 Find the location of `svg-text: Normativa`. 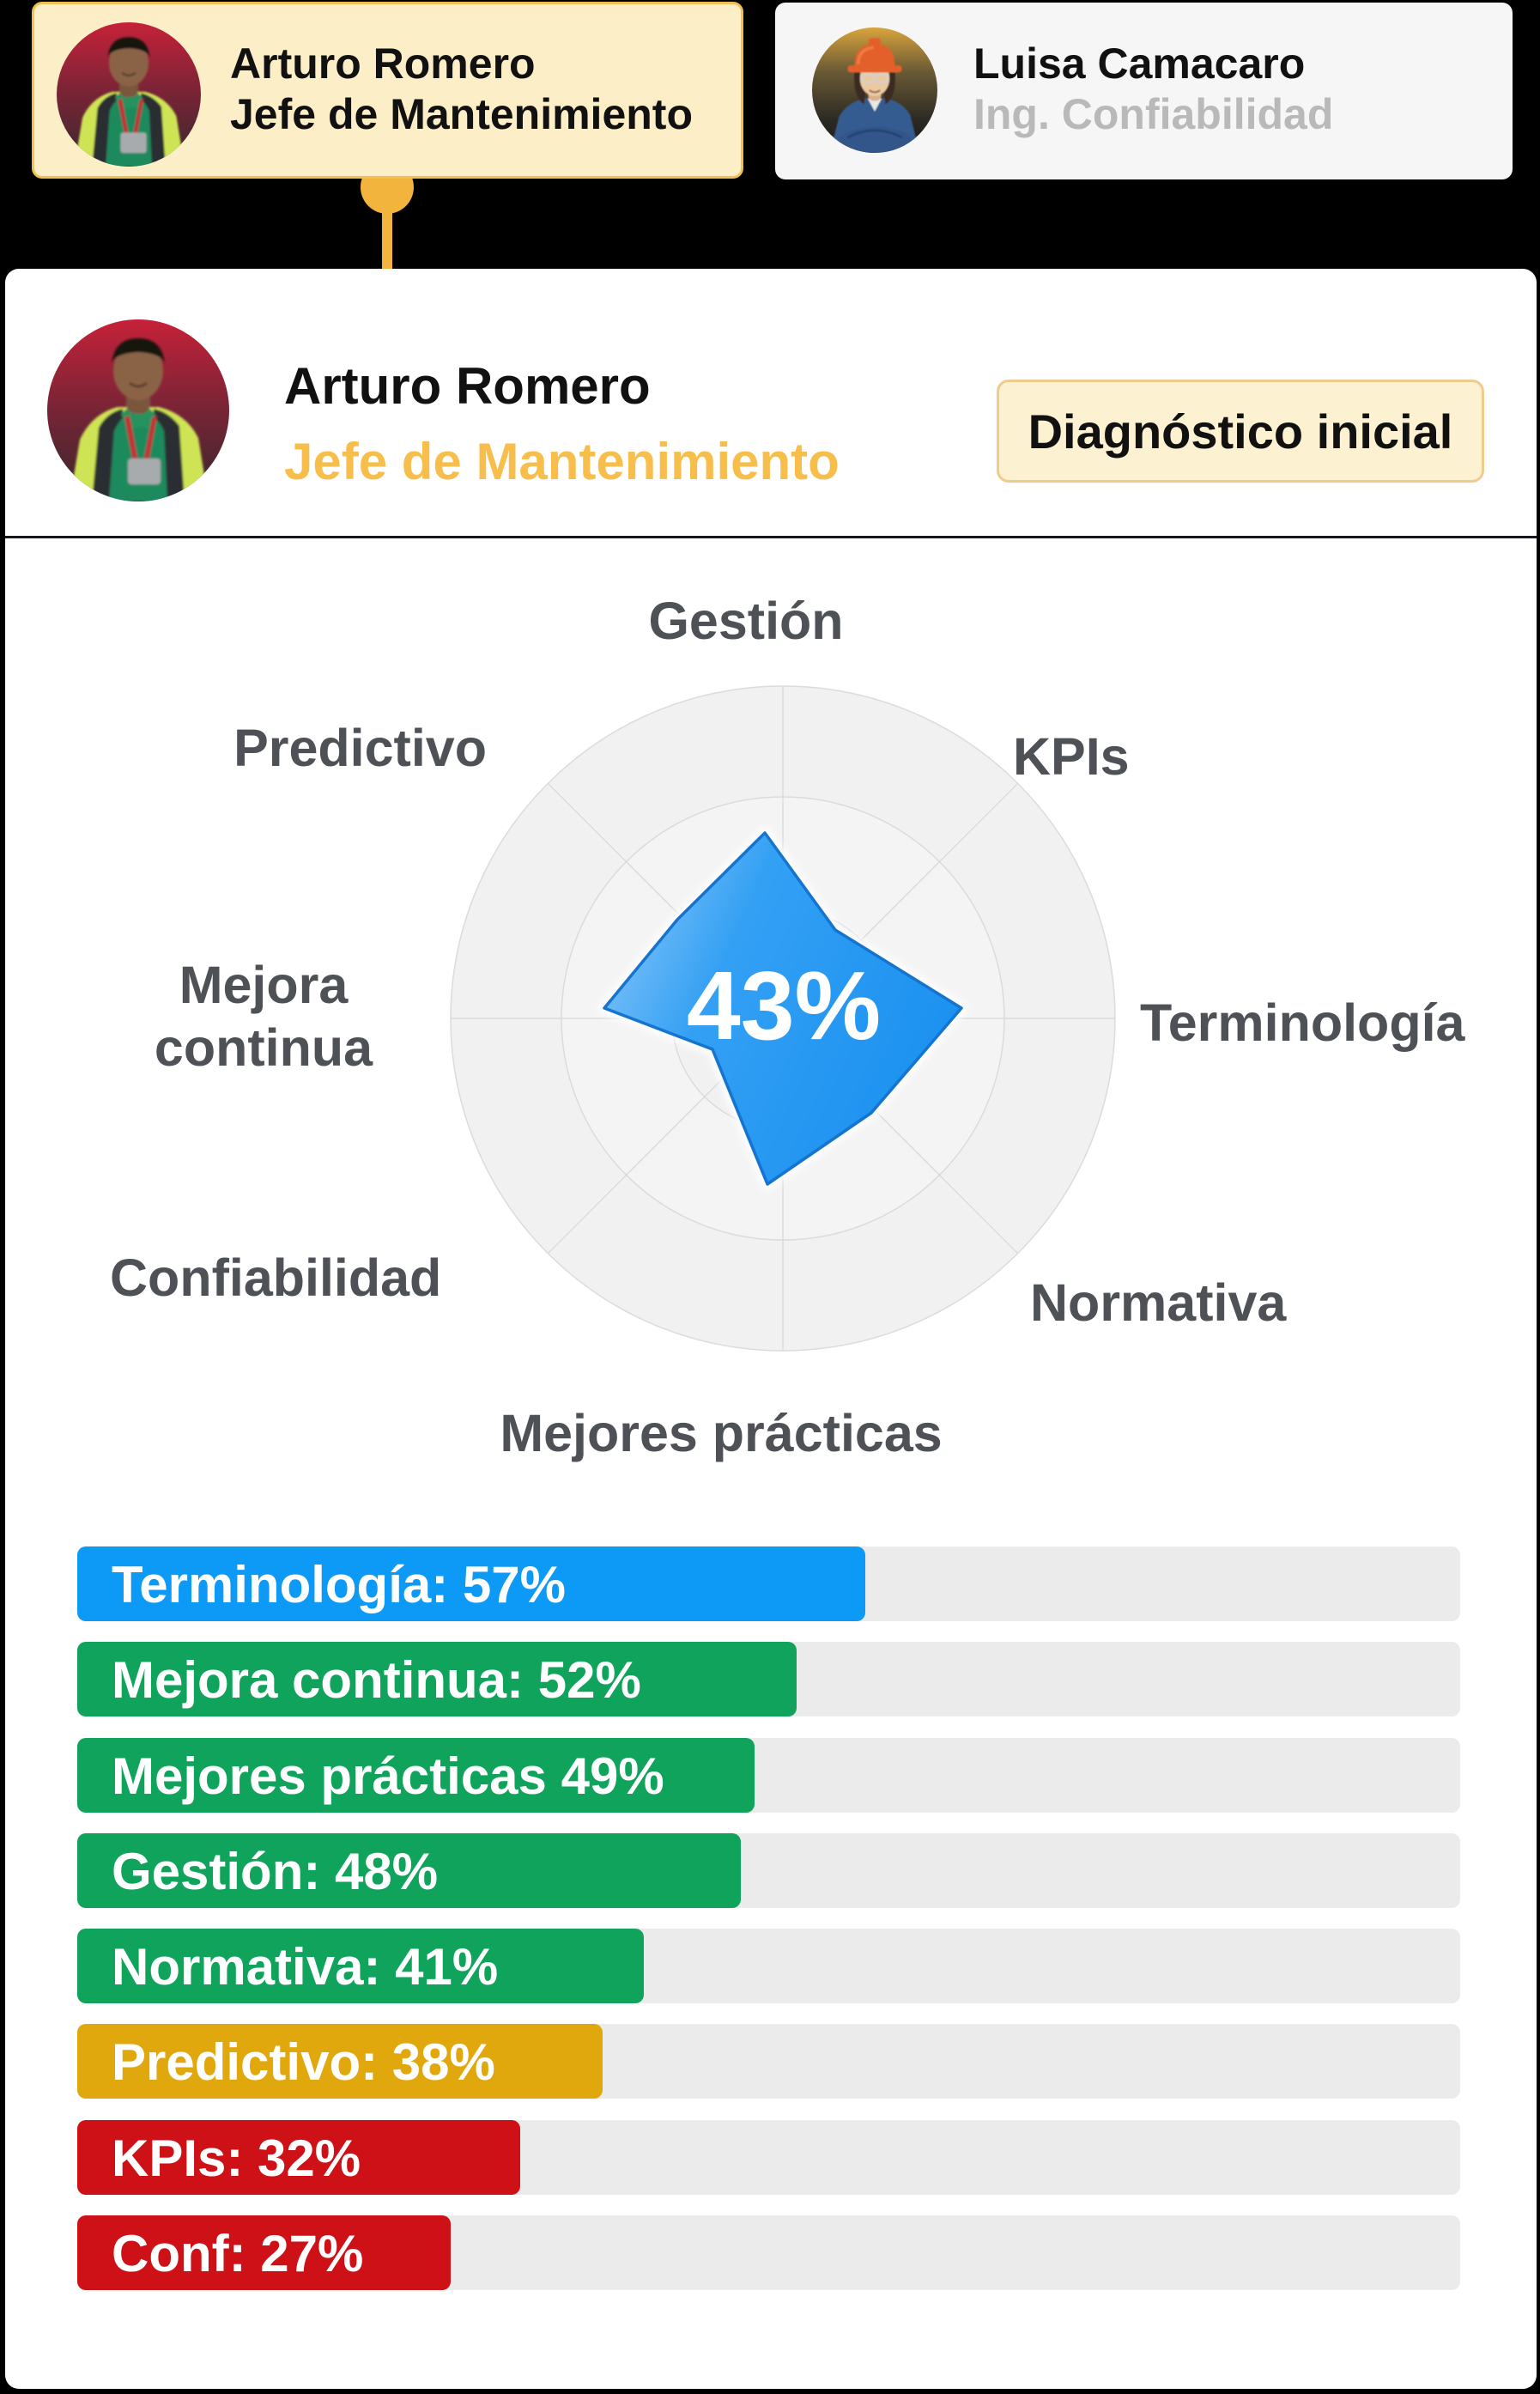

svg-text: Normativa is located at coordinates (1158, 1302).